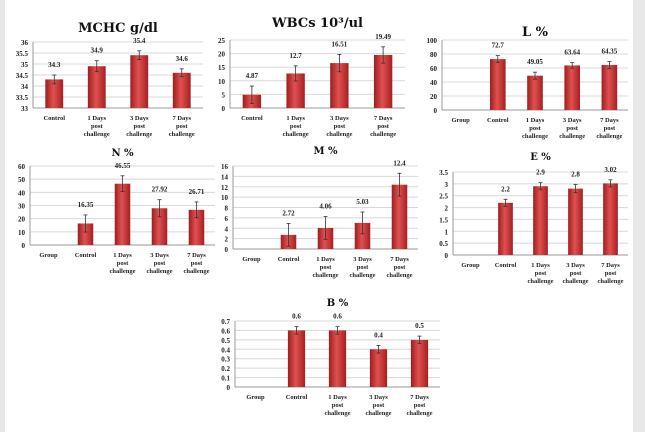 This screenshot has height=432, width=645. I want to click on data-label: 19.49, so click(383, 37).